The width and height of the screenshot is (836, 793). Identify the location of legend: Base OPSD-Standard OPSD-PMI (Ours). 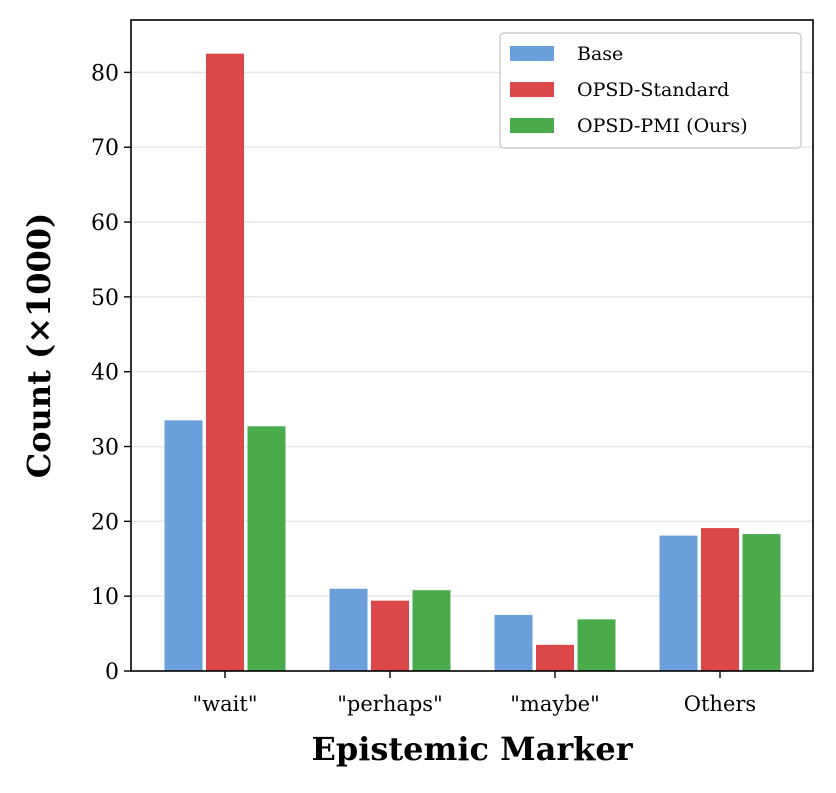
(650, 90).